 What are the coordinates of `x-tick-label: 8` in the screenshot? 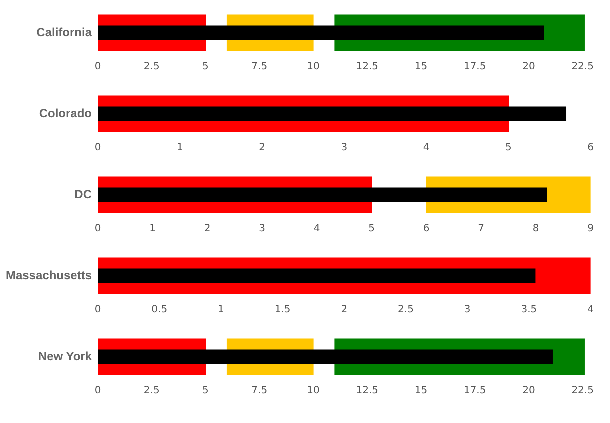 It's located at (536, 229).